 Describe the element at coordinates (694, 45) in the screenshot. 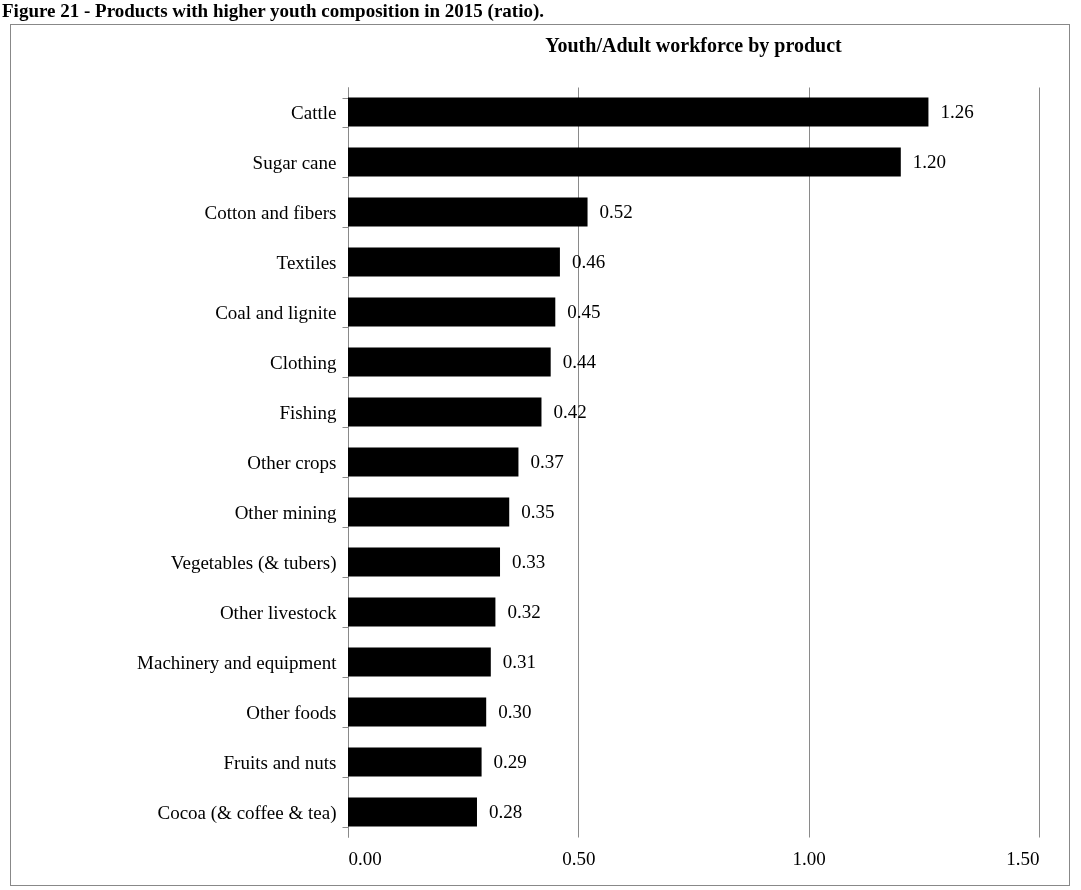

I see `chart-title: Youth/Adult workforce by product` at that location.